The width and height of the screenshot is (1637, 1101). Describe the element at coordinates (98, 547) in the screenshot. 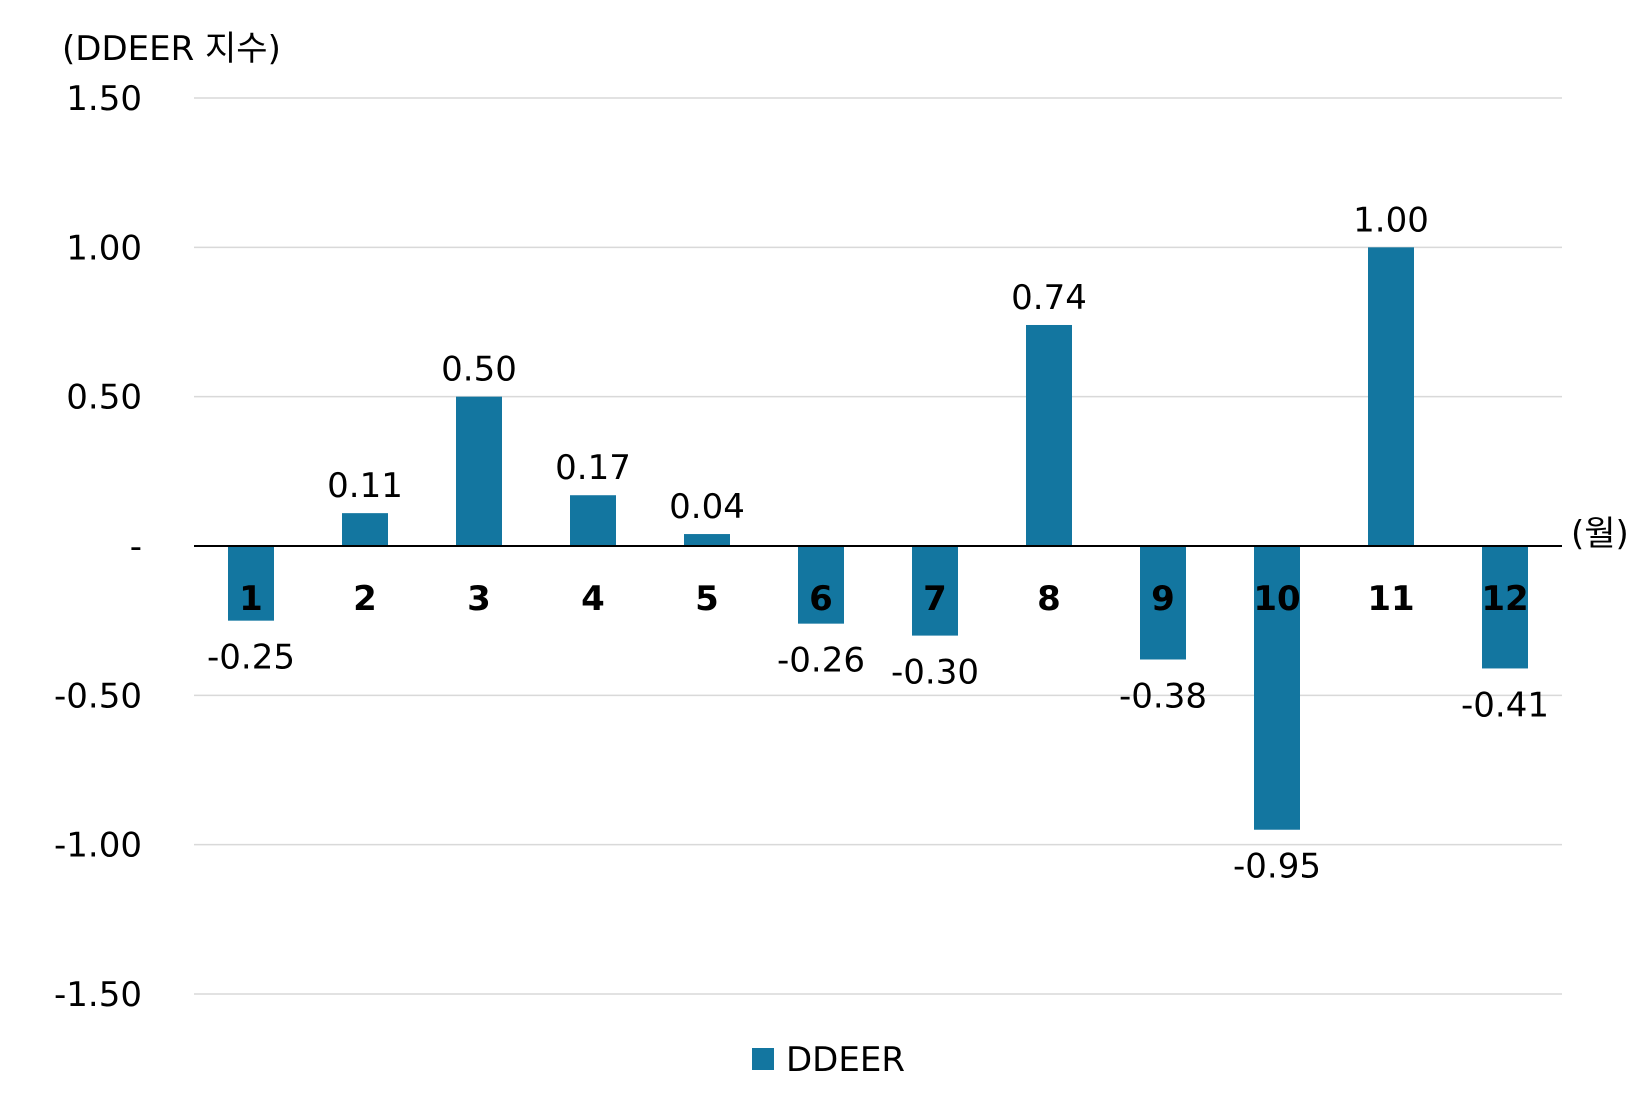

I see `y-tick-labels: 1.50 1.00 0.50 - -0.50 -1.00 -1.50` at that location.